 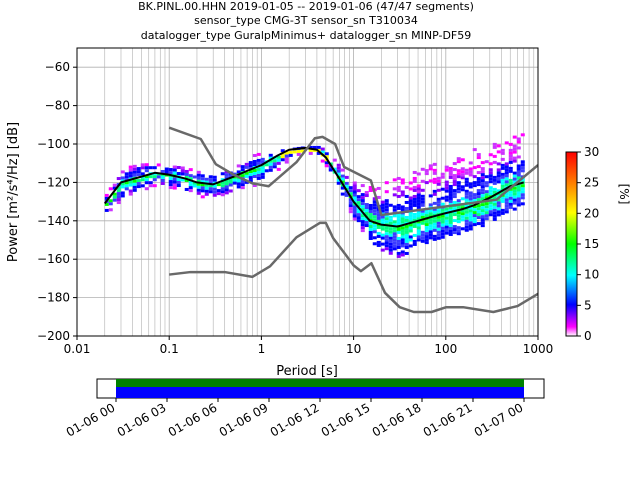 What do you see at coordinates (244, 419) in the screenshot?
I see `timeline-tick-label: 01-06 09` at bounding box center [244, 419].